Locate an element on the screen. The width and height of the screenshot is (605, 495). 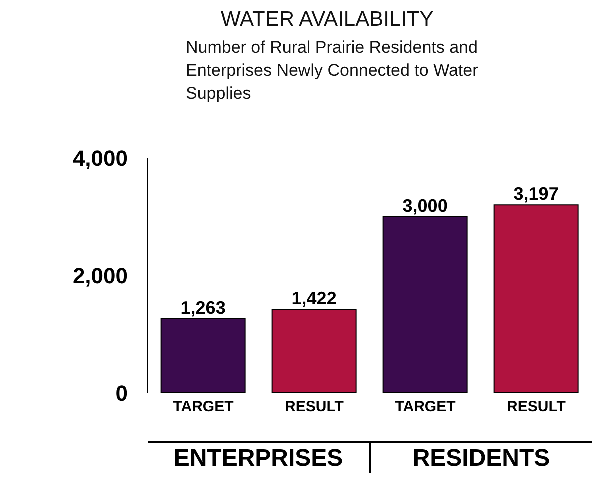
data-label: 3,197 is located at coordinates (536, 194).